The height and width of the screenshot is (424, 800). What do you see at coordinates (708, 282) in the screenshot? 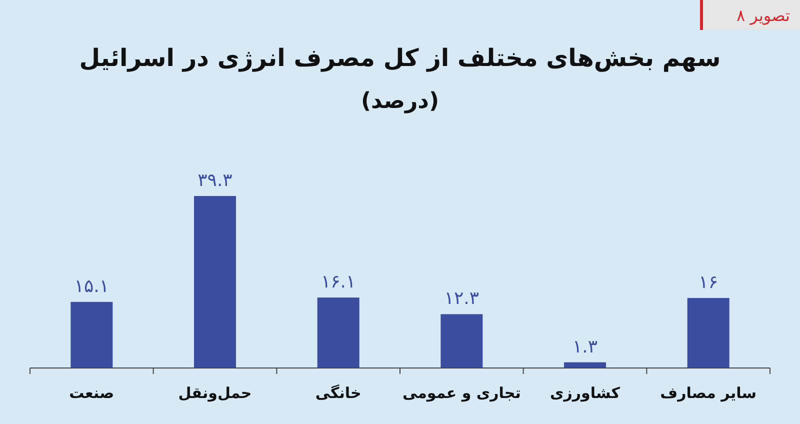
I see `data-label: ۱۶` at bounding box center [708, 282].